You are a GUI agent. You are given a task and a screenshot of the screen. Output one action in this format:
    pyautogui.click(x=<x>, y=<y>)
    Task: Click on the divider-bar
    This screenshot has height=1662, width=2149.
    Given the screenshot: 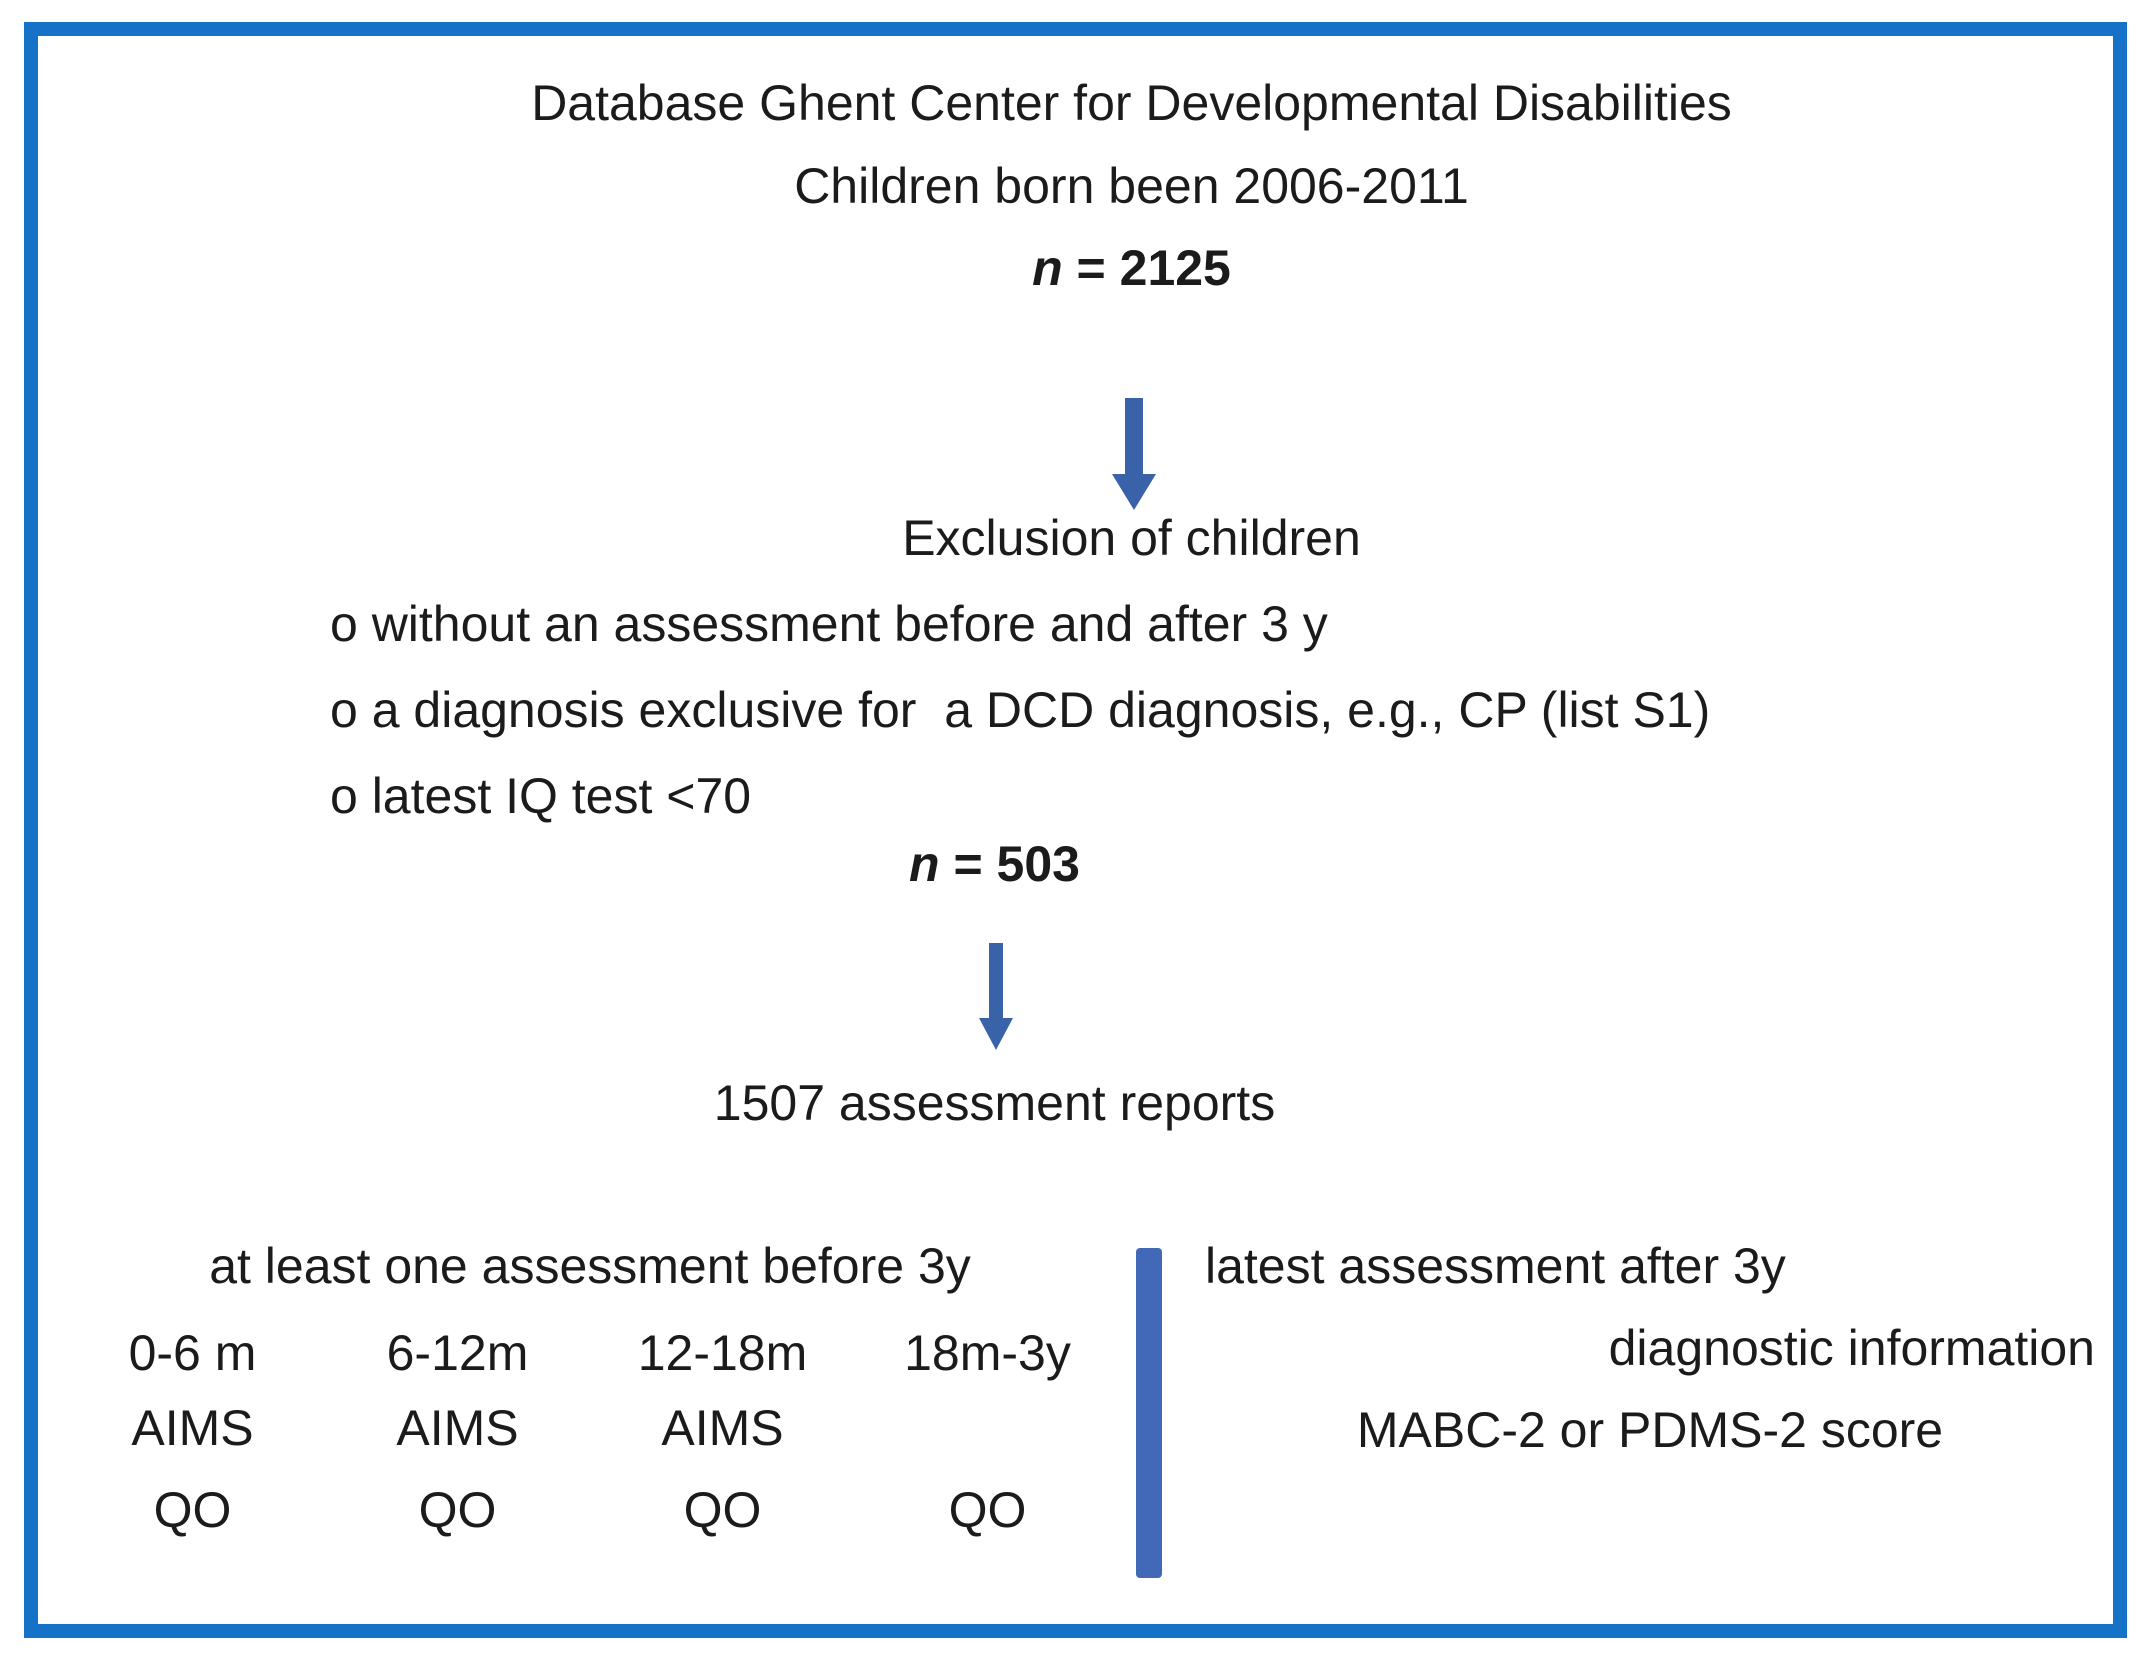 What is the action you would take?
    pyautogui.click(x=1149, y=1413)
    